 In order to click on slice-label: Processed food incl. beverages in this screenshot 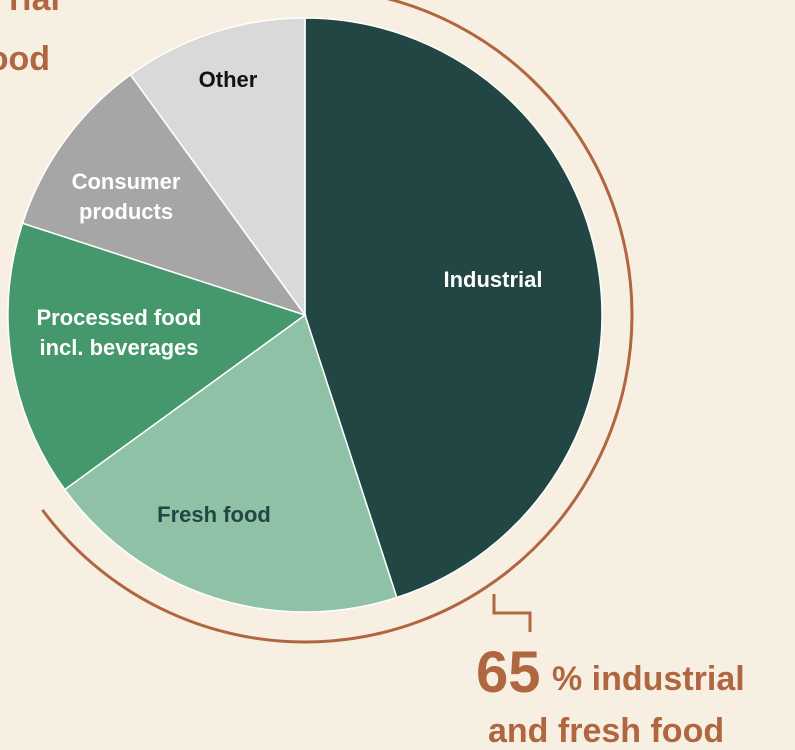, I will do `click(119, 332)`.